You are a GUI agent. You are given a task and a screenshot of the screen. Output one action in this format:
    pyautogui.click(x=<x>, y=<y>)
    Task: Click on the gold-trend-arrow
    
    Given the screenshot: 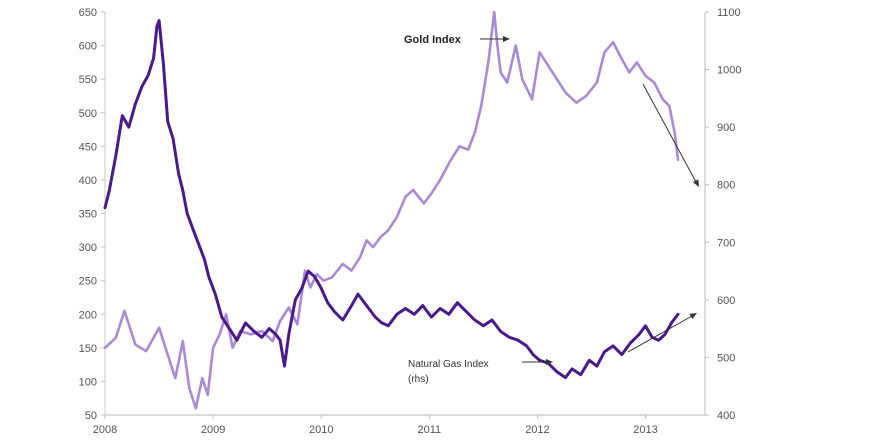 What is the action you would take?
    pyautogui.click(x=669, y=133)
    